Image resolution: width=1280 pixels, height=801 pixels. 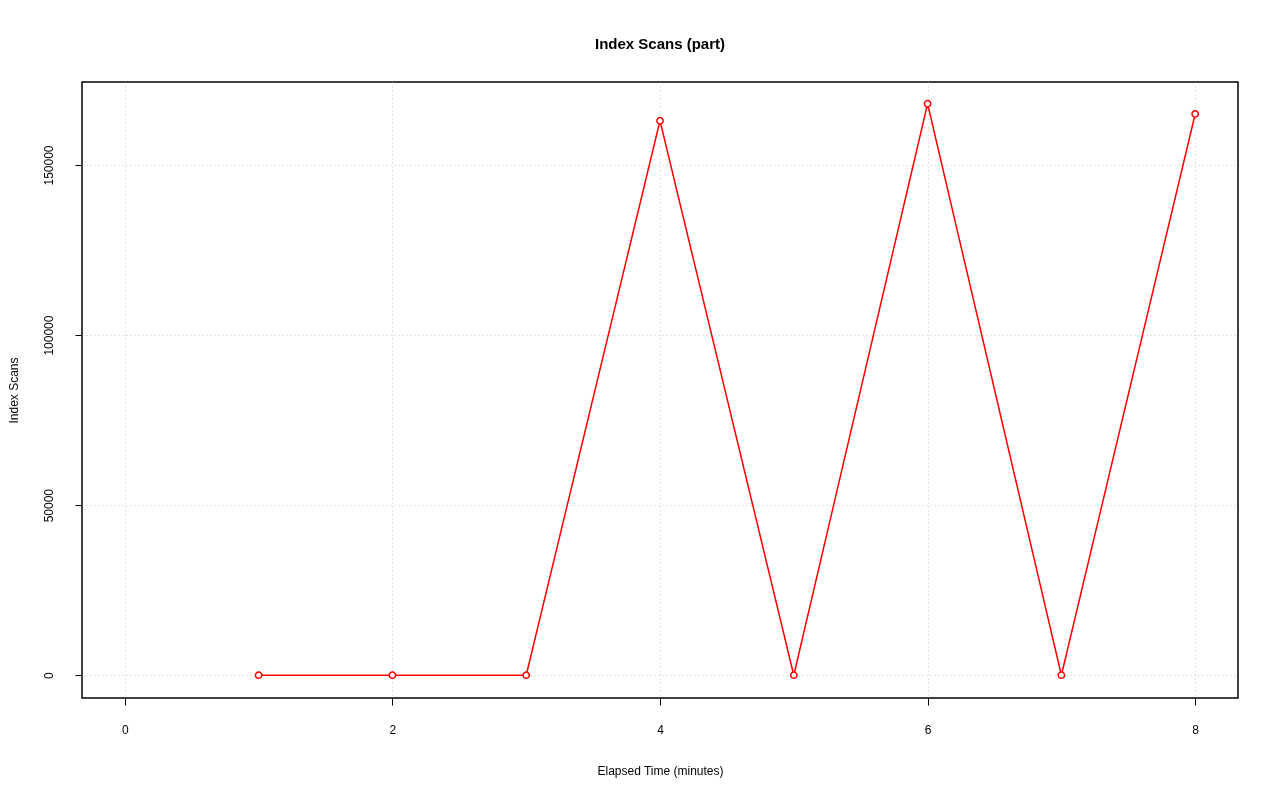 I want to click on y-tick-label: 0, so click(x=48, y=676).